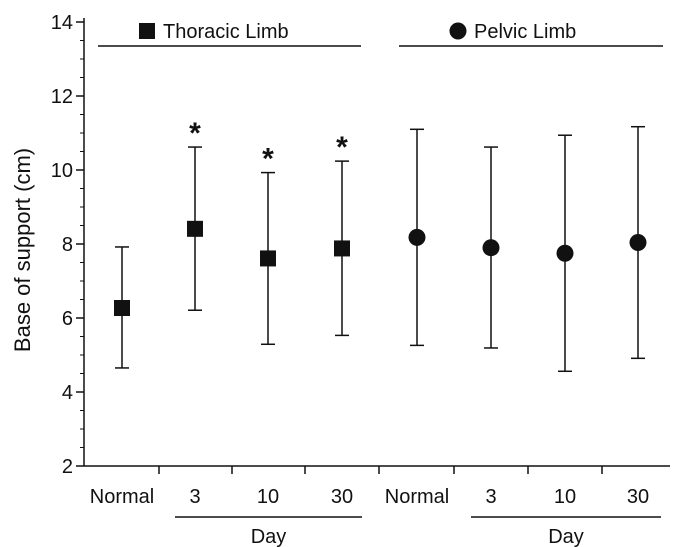 This screenshot has height=547, width=675. What do you see at coordinates (67, 245) in the screenshot?
I see `y-tick-label: 8` at bounding box center [67, 245].